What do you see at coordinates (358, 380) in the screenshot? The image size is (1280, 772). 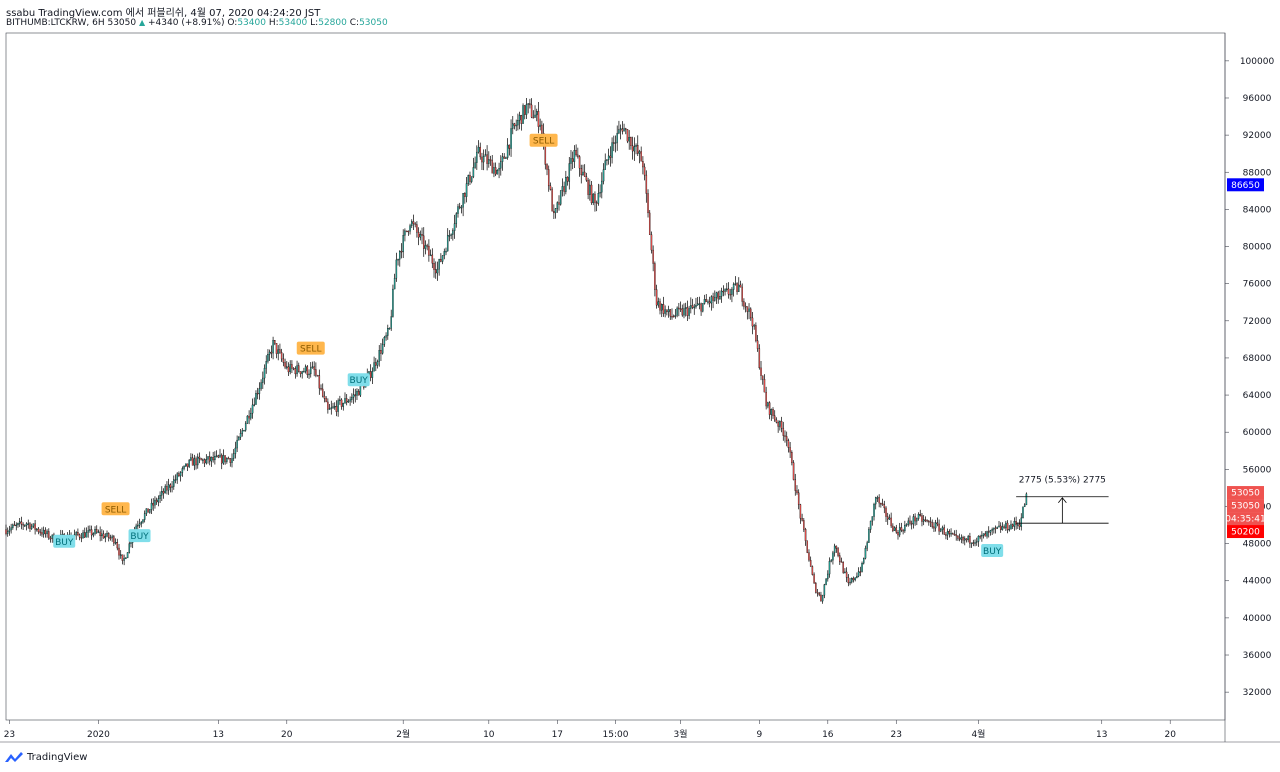 I see `buy-signal-box` at bounding box center [358, 380].